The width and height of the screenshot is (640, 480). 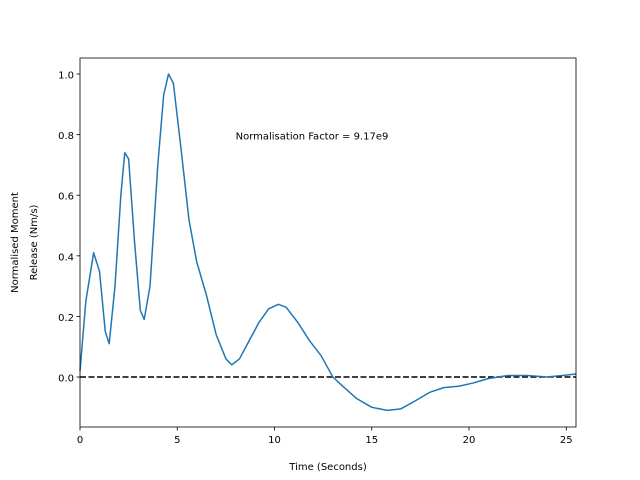 What do you see at coordinates (66, 136) in the screenshot?
I see `y-tick-label: 0.8` at bounding box center [66, 136].